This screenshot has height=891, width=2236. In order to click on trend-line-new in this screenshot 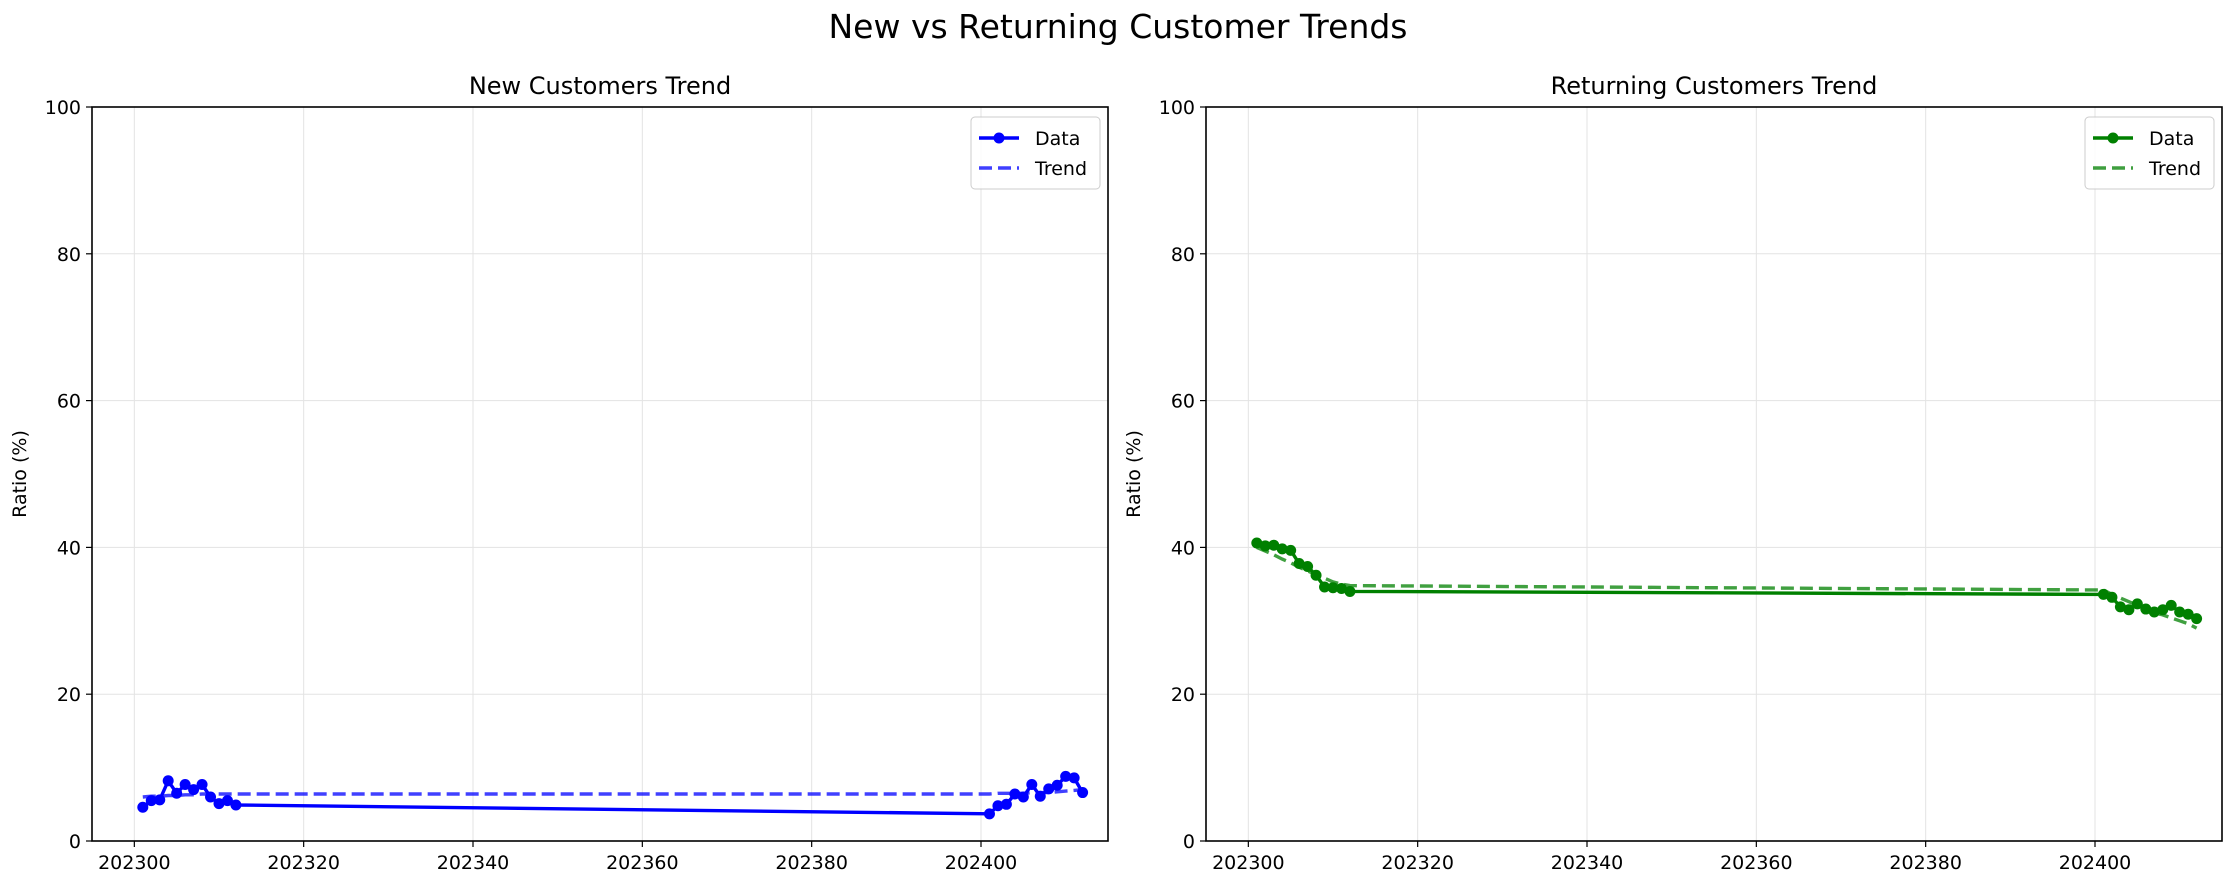, I will do `click(612, 793)`.